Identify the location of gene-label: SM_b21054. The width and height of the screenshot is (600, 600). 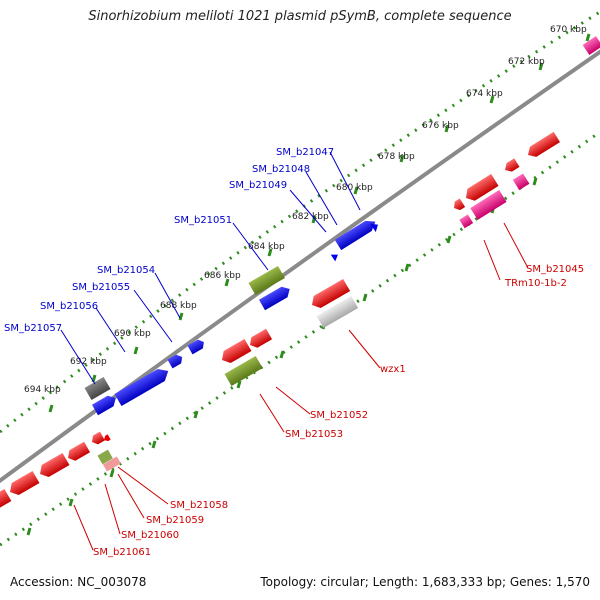
(126, 270).